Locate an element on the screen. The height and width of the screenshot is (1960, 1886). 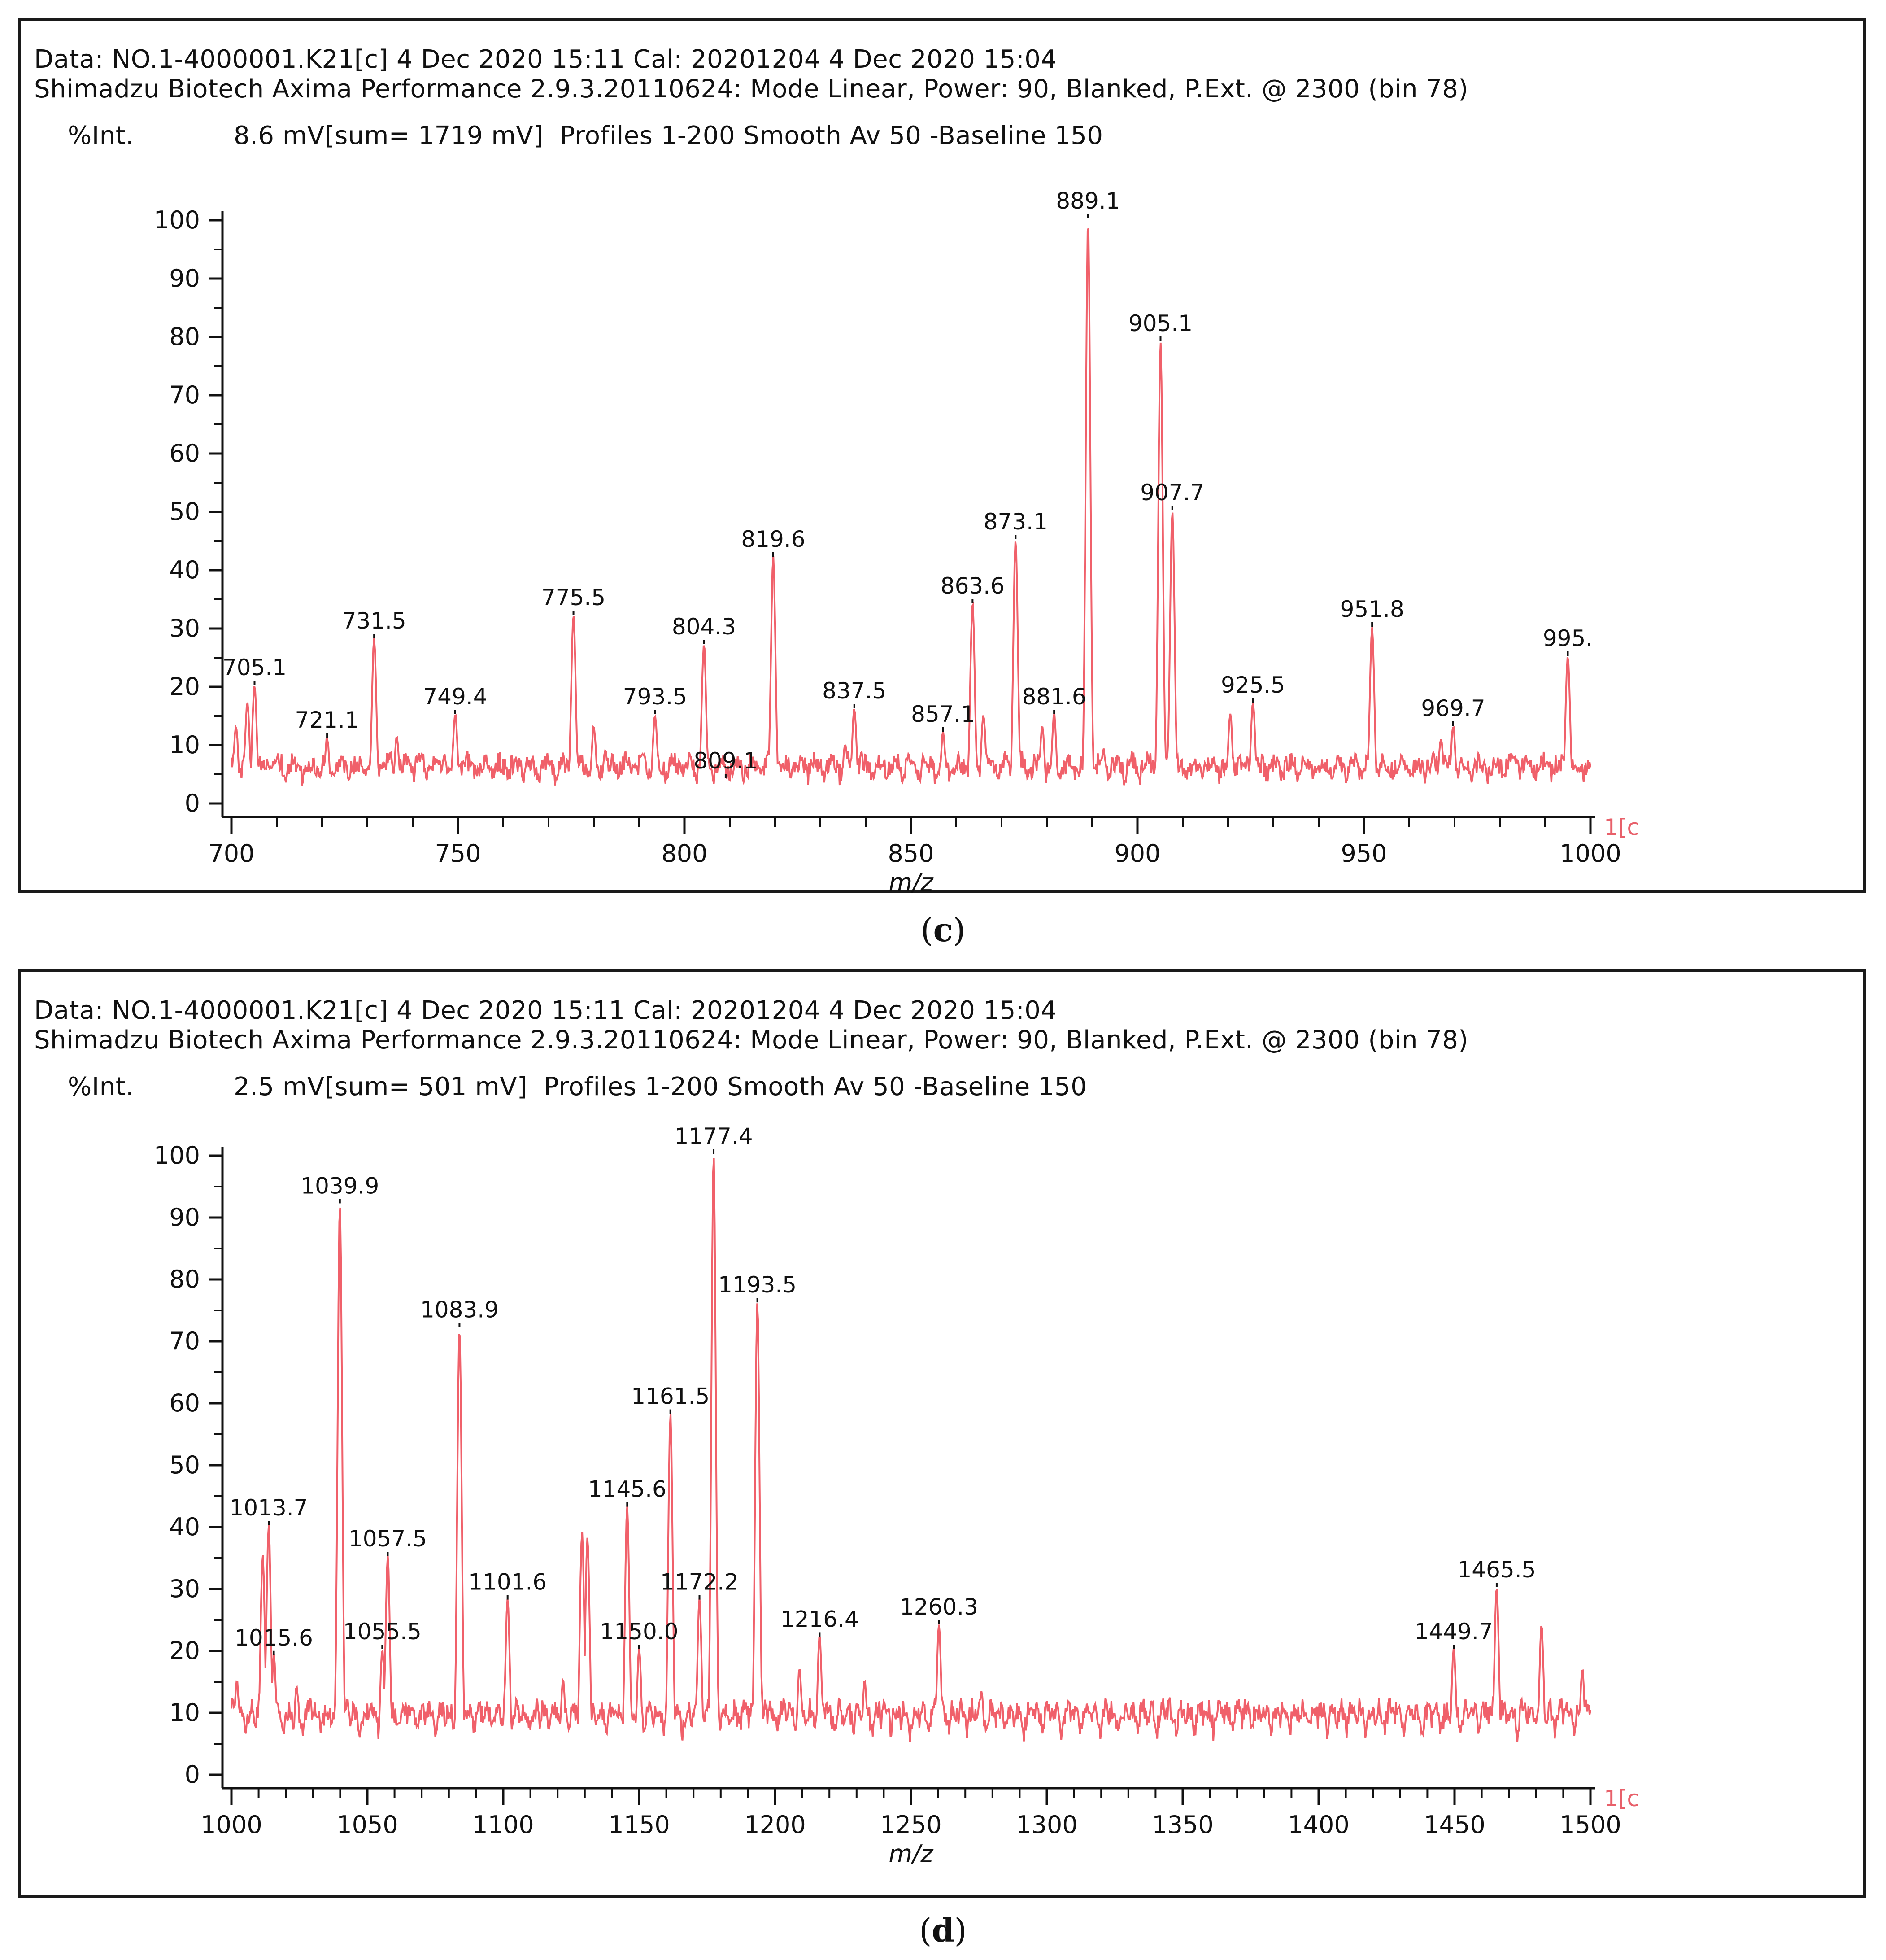
peak-label: 1083.9 is located at coordinates (460, 1309).